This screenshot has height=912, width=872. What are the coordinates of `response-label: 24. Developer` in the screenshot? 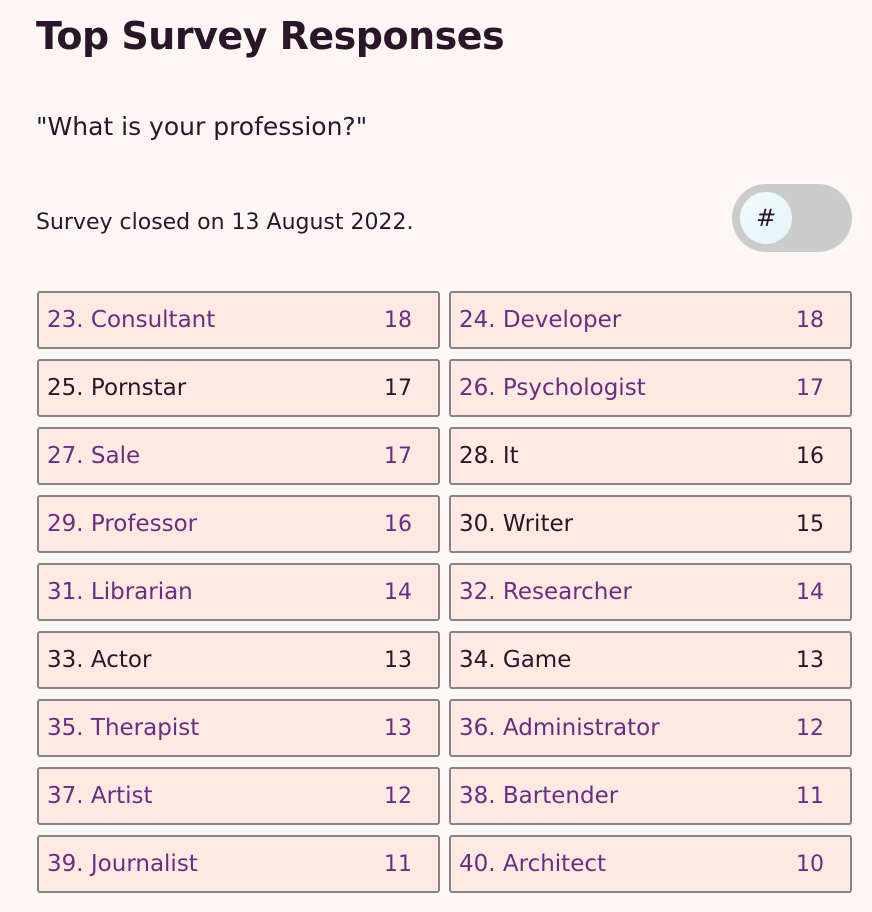 It's located at (540, 320).